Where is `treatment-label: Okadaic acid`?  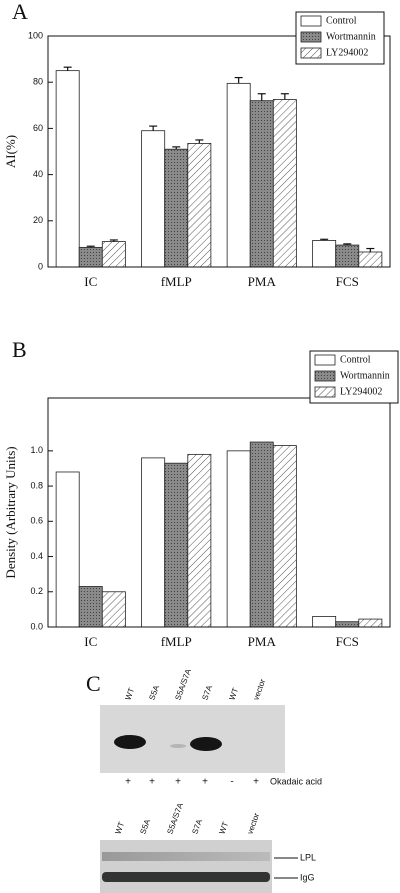
treatment-label: Okadaic acid is located at coordinates (296, 781).